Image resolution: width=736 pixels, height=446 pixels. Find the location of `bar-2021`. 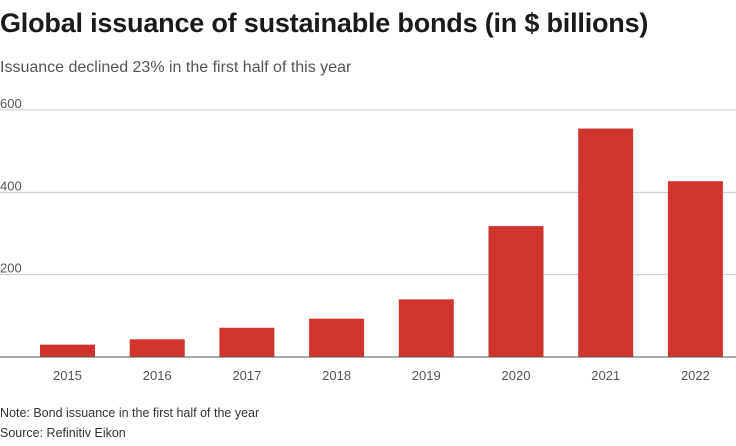

bar-2021 is located at coordinates (606, 242).